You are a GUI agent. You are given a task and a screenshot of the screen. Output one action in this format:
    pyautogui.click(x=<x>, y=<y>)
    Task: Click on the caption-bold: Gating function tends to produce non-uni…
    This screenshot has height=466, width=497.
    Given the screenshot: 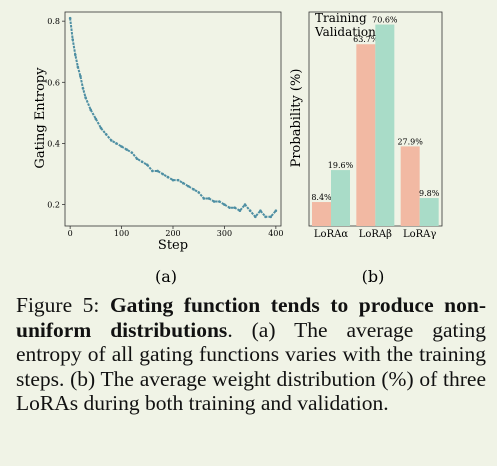 What is the action you would take?
    pyautogui.click(x=251, y=317)
    